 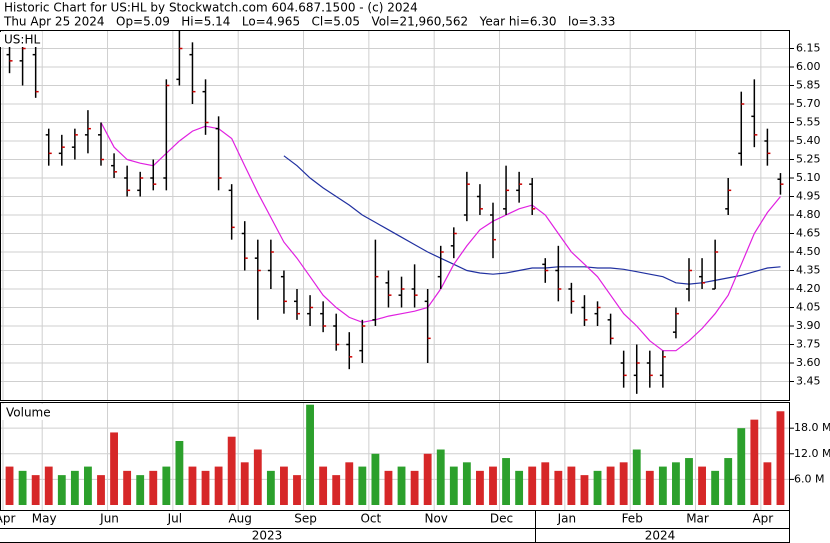 I want to click on x-tick-label: Nov, so click(x=435, y=519).